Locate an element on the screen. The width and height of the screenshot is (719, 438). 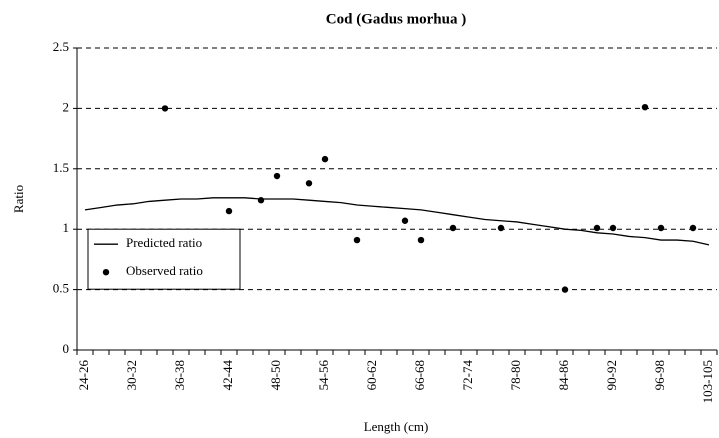
legend-label: Predicted ratio is located at coordinates (164, 242).